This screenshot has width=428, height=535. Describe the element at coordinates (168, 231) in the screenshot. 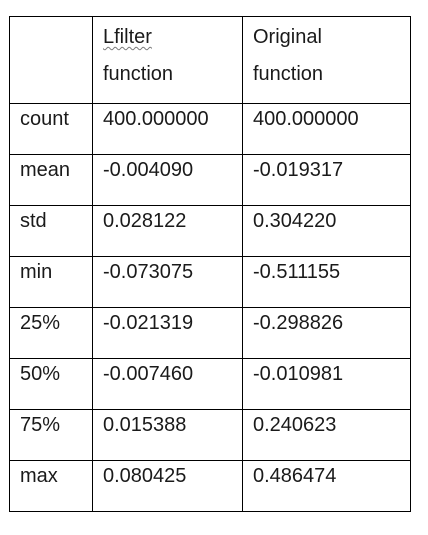

I see `lfilter-value: 0.028122` at that location.